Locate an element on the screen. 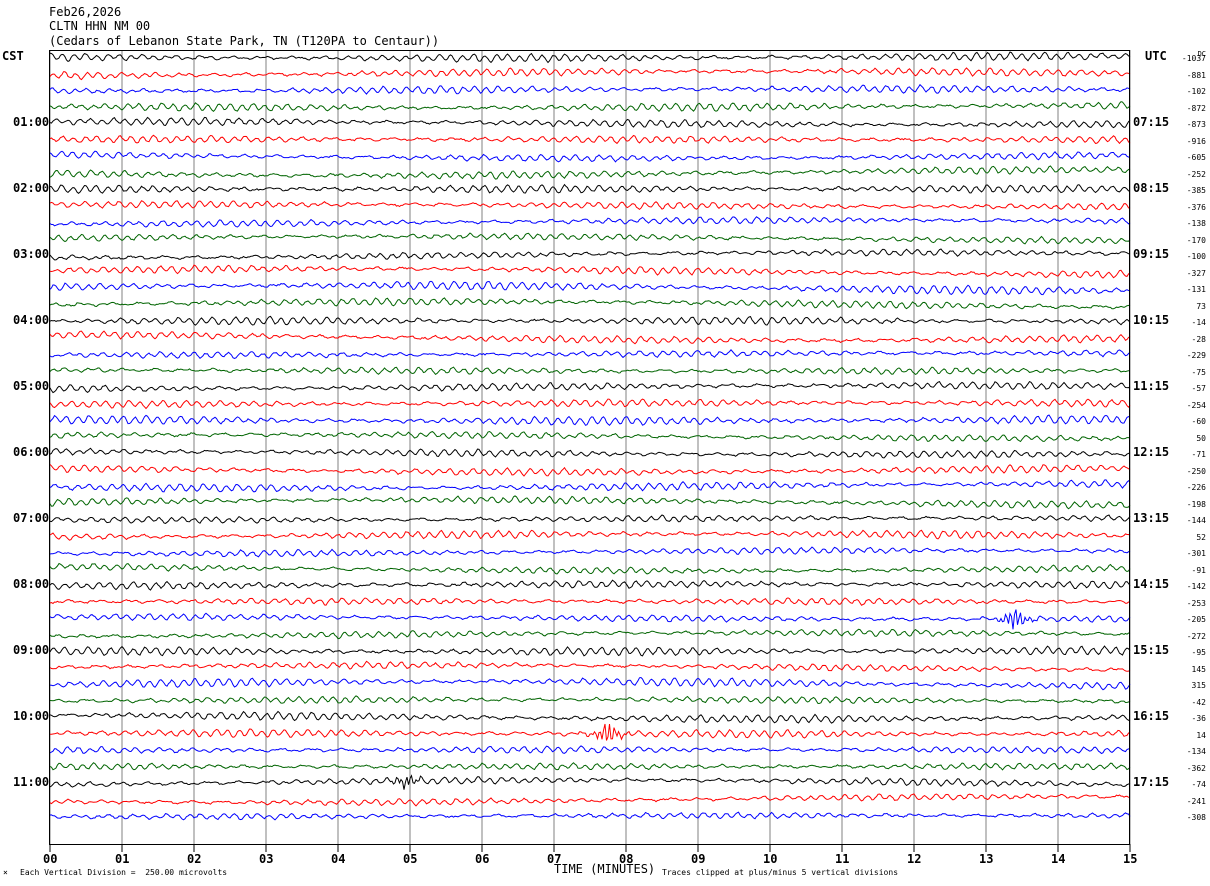 This screenshot has width=1210, height=886. dc-offset-value: -605 is located at coordinates (1196, 157).